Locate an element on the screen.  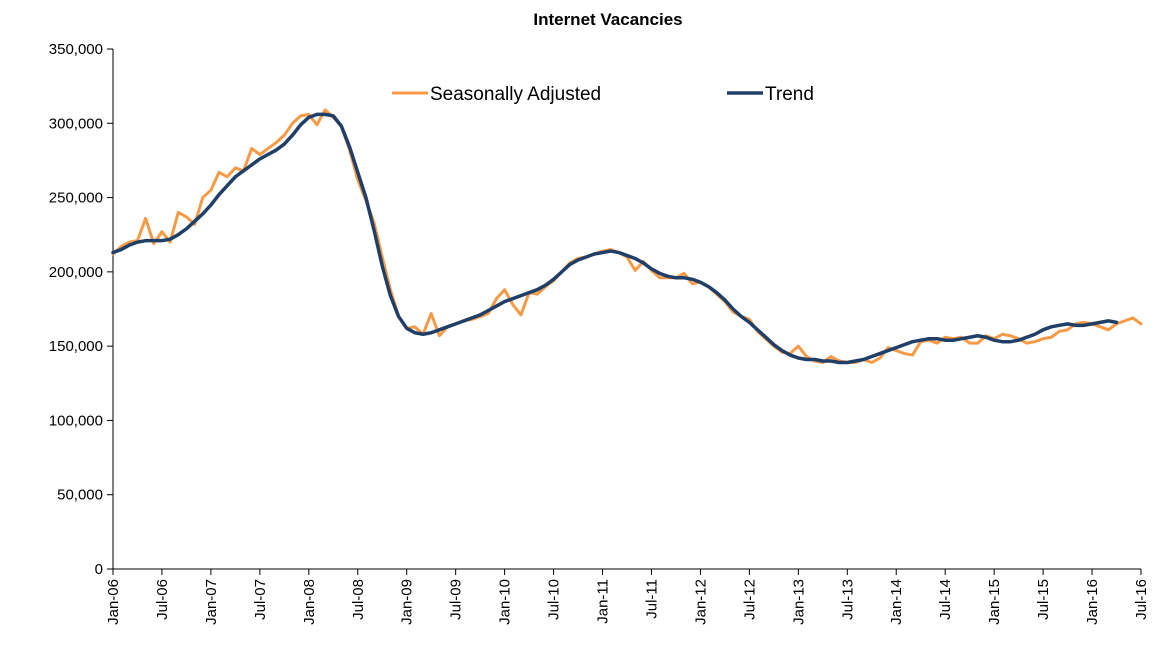
x-tick-label: Jul-11 is located at coordinates (651, 599).